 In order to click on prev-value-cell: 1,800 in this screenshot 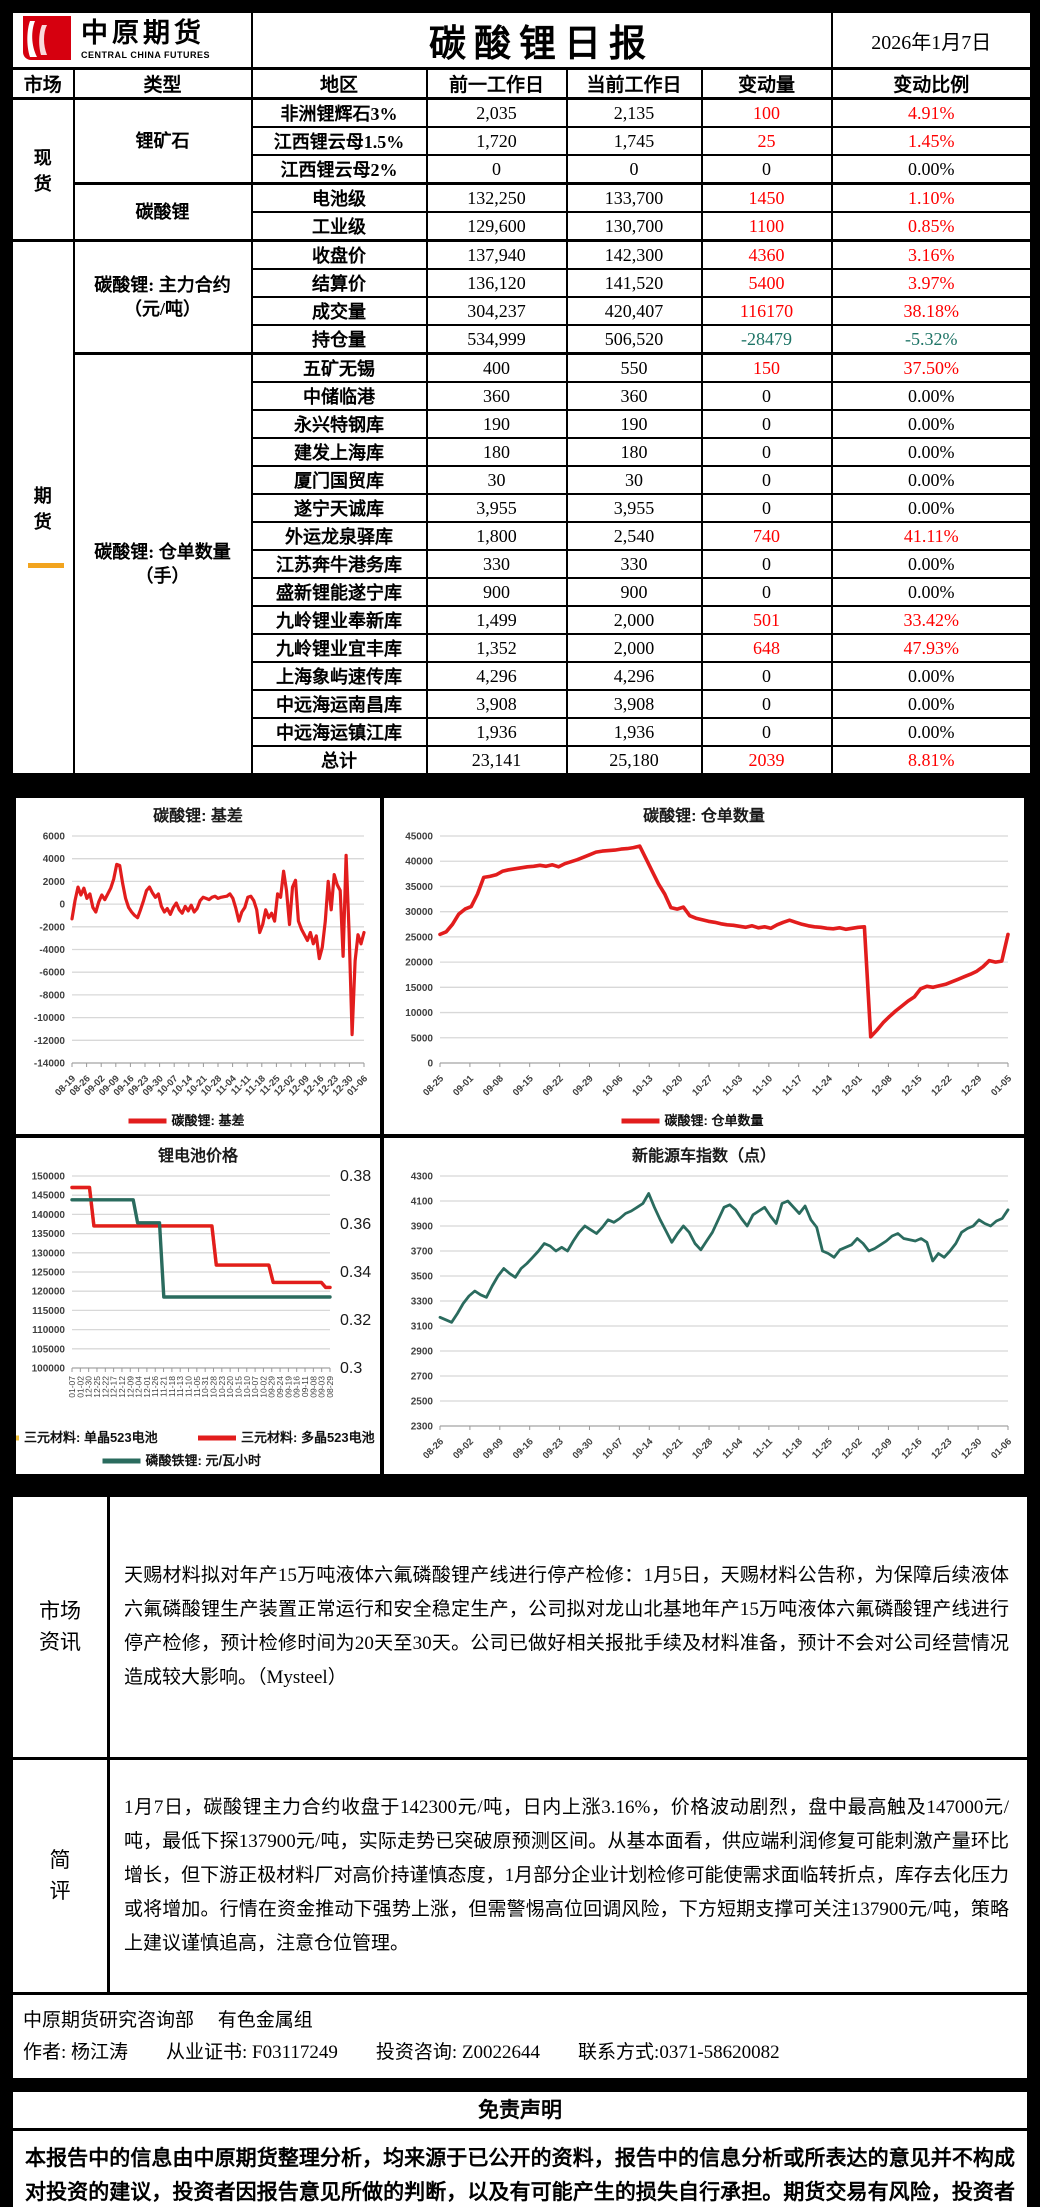, I will do `click(496, 536)`.